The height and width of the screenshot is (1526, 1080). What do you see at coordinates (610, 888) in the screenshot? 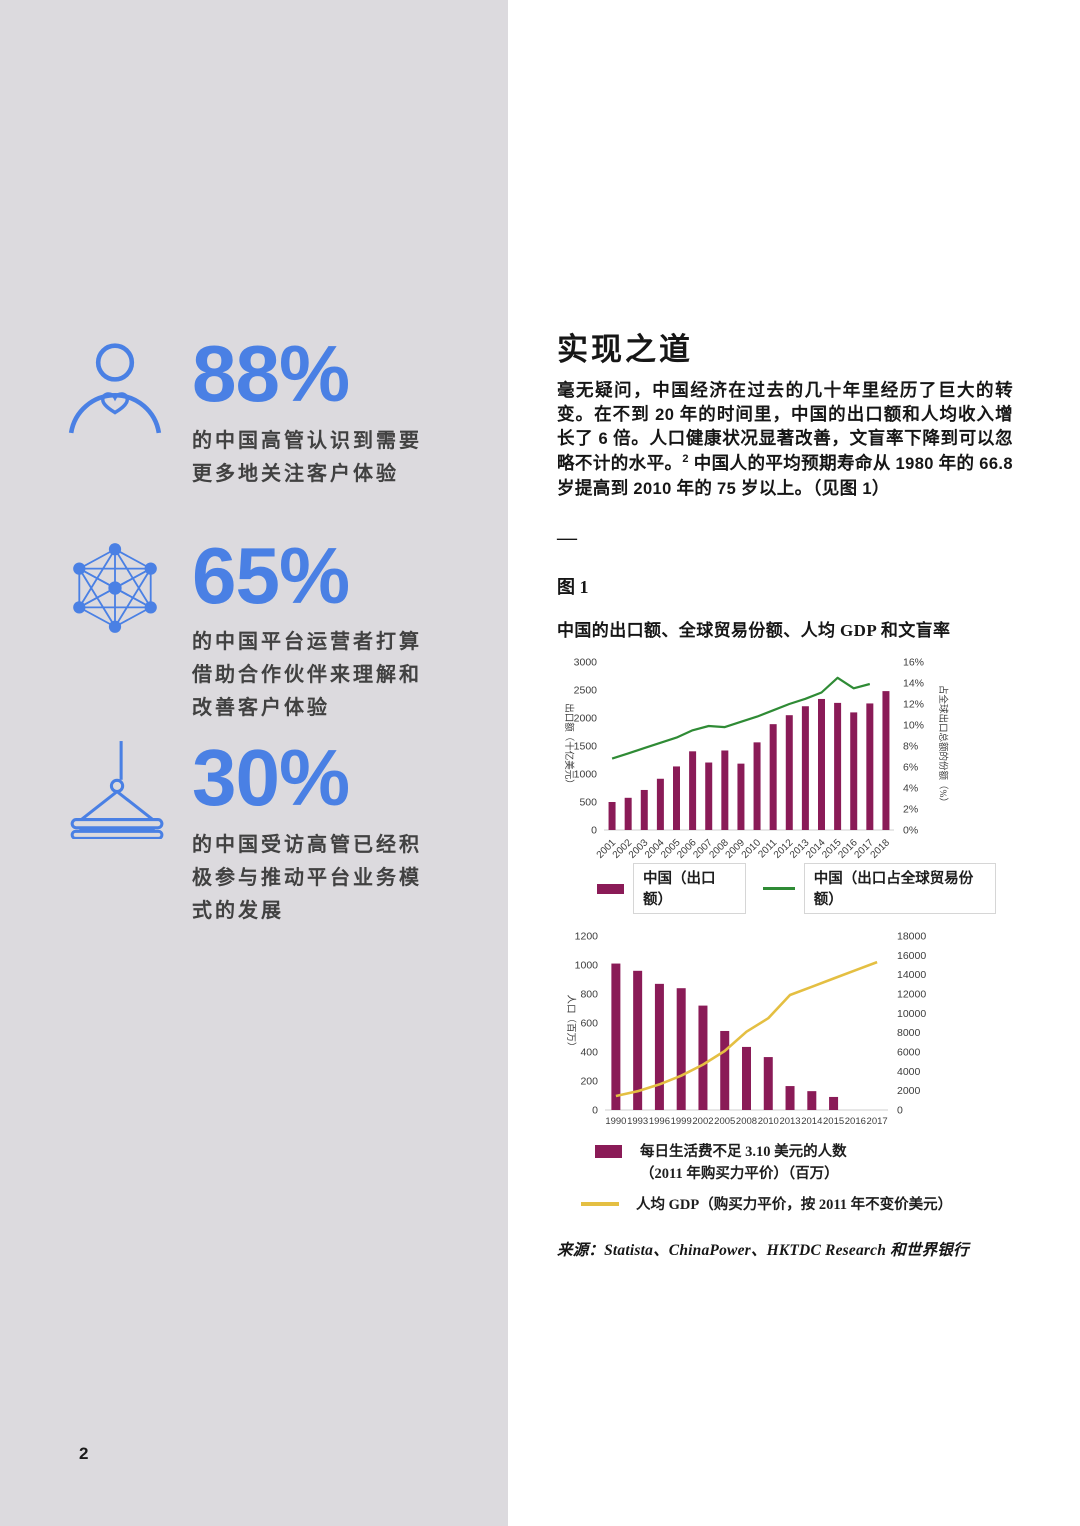
I see `bar-swatch` at bounding box center [610, 888].